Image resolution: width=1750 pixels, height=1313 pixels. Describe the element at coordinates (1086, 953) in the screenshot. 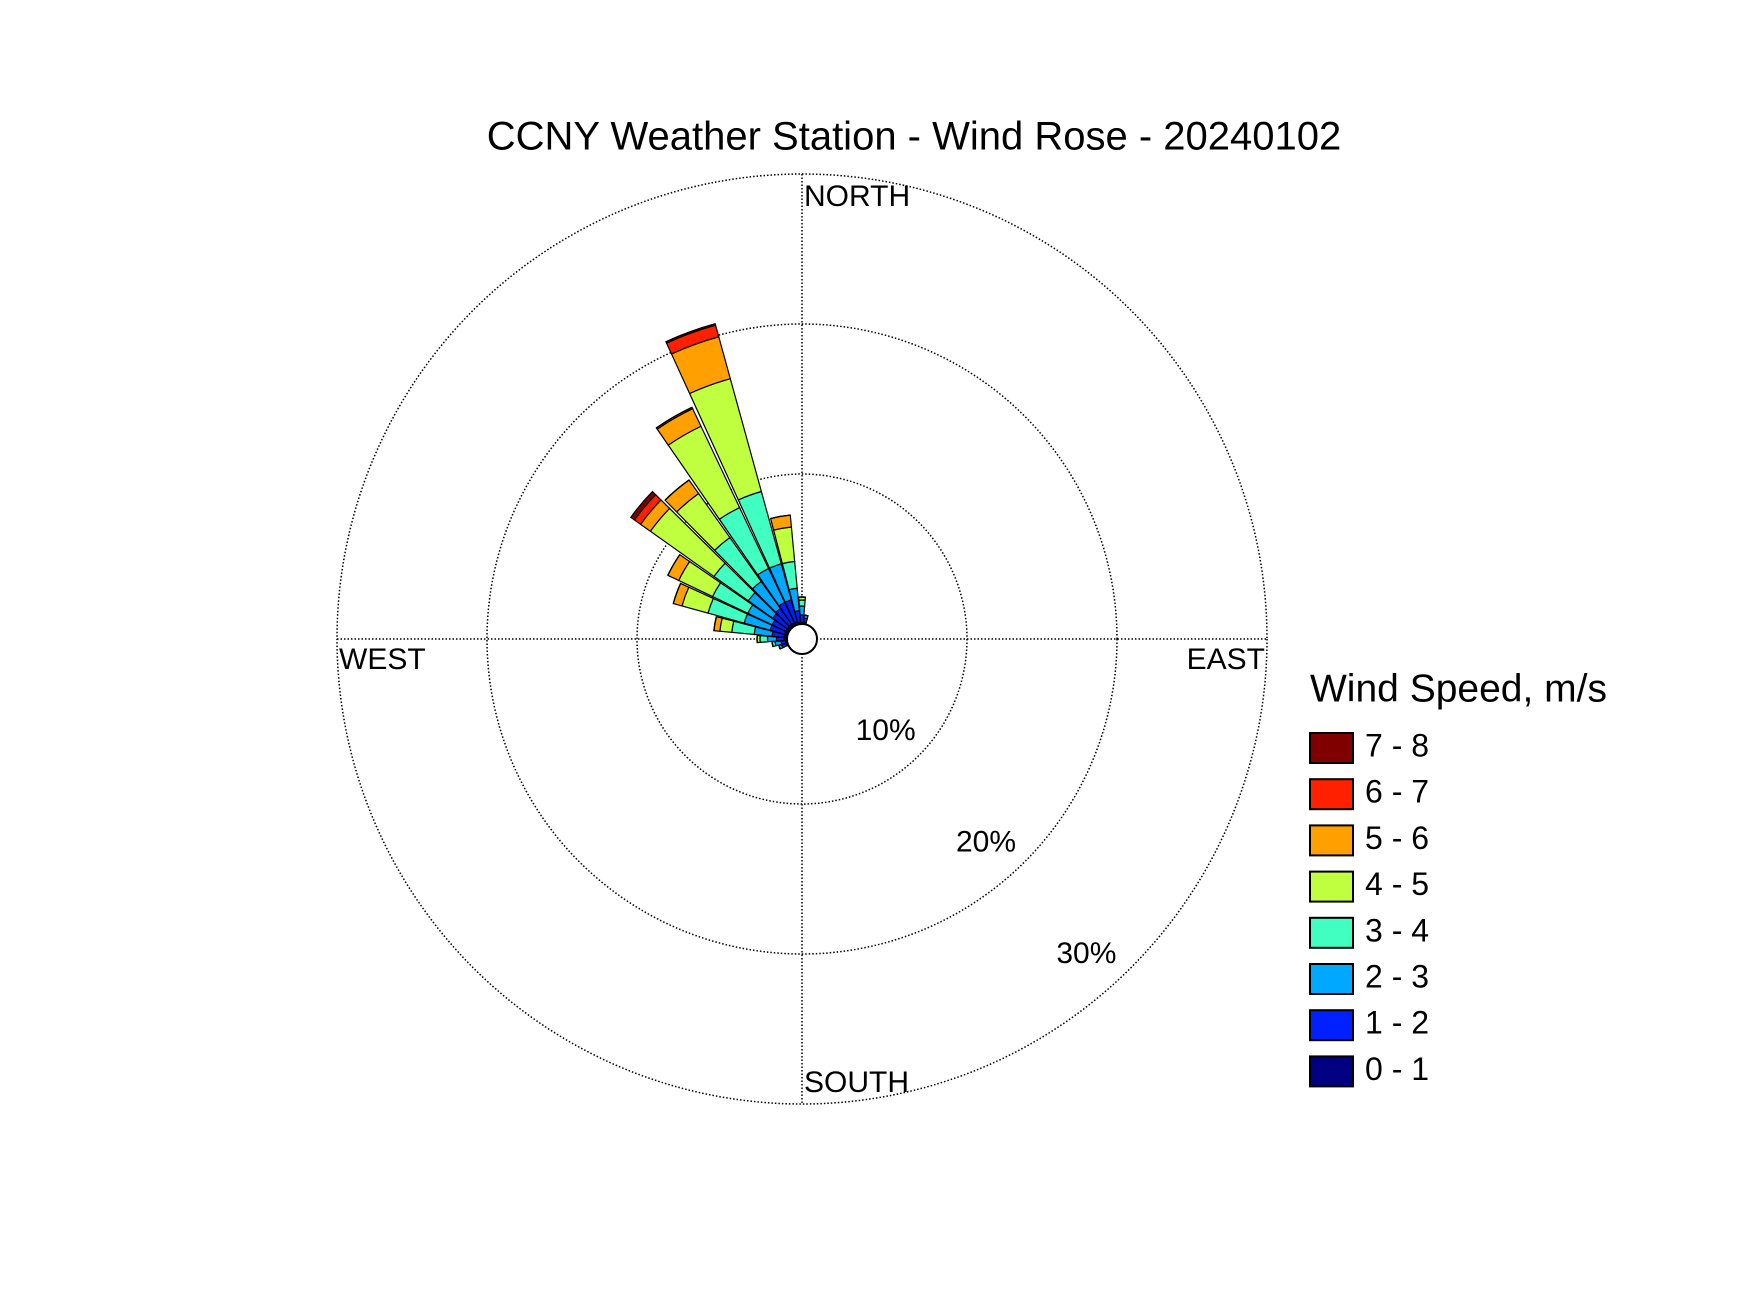

I see `r-tick-label: 30%` at that location.